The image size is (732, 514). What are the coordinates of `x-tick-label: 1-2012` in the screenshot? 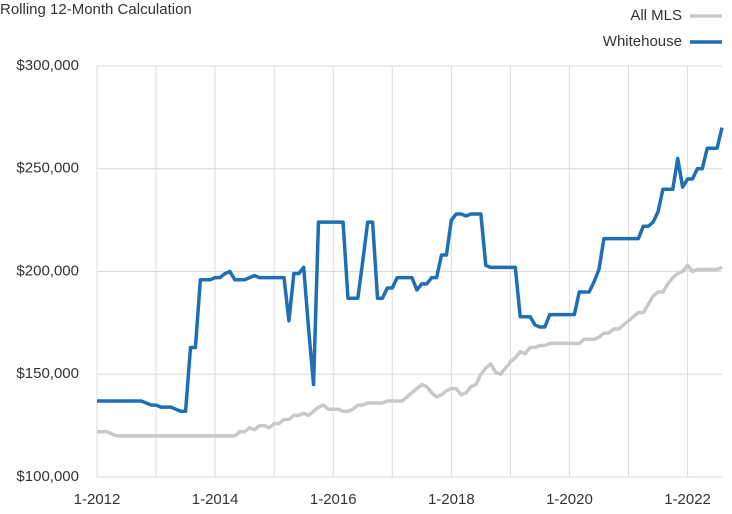 It's located at (97, 499).